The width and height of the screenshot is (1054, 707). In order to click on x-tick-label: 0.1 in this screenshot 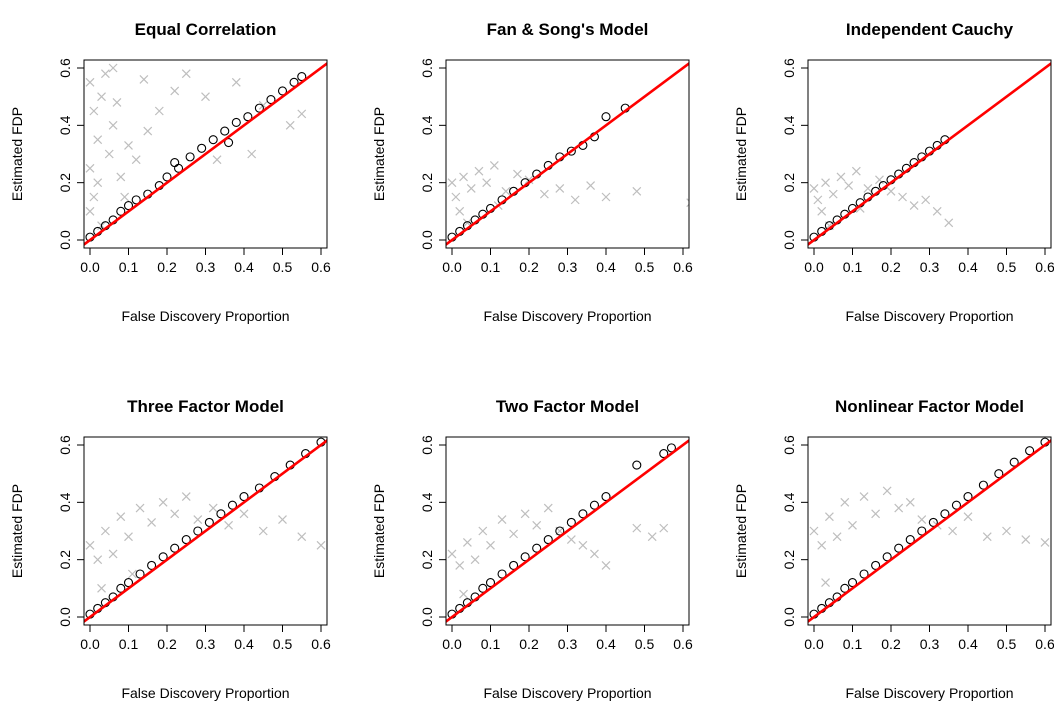, I will do `click(853, 644)`.